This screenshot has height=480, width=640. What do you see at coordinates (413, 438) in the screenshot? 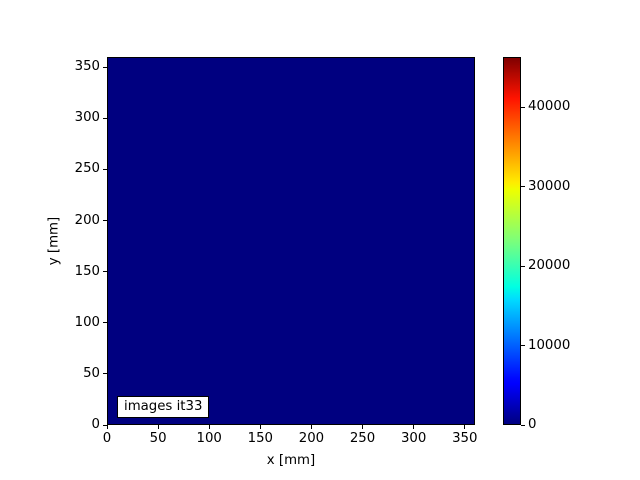
I see `x-tick-label: 300` at bounding box center [413, 438].